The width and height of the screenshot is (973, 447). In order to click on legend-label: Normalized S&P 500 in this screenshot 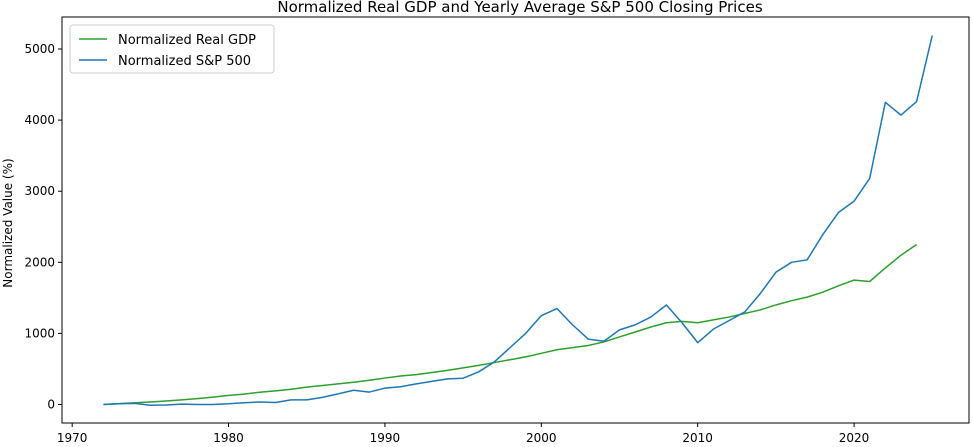, I will do `click(184, 61)`.